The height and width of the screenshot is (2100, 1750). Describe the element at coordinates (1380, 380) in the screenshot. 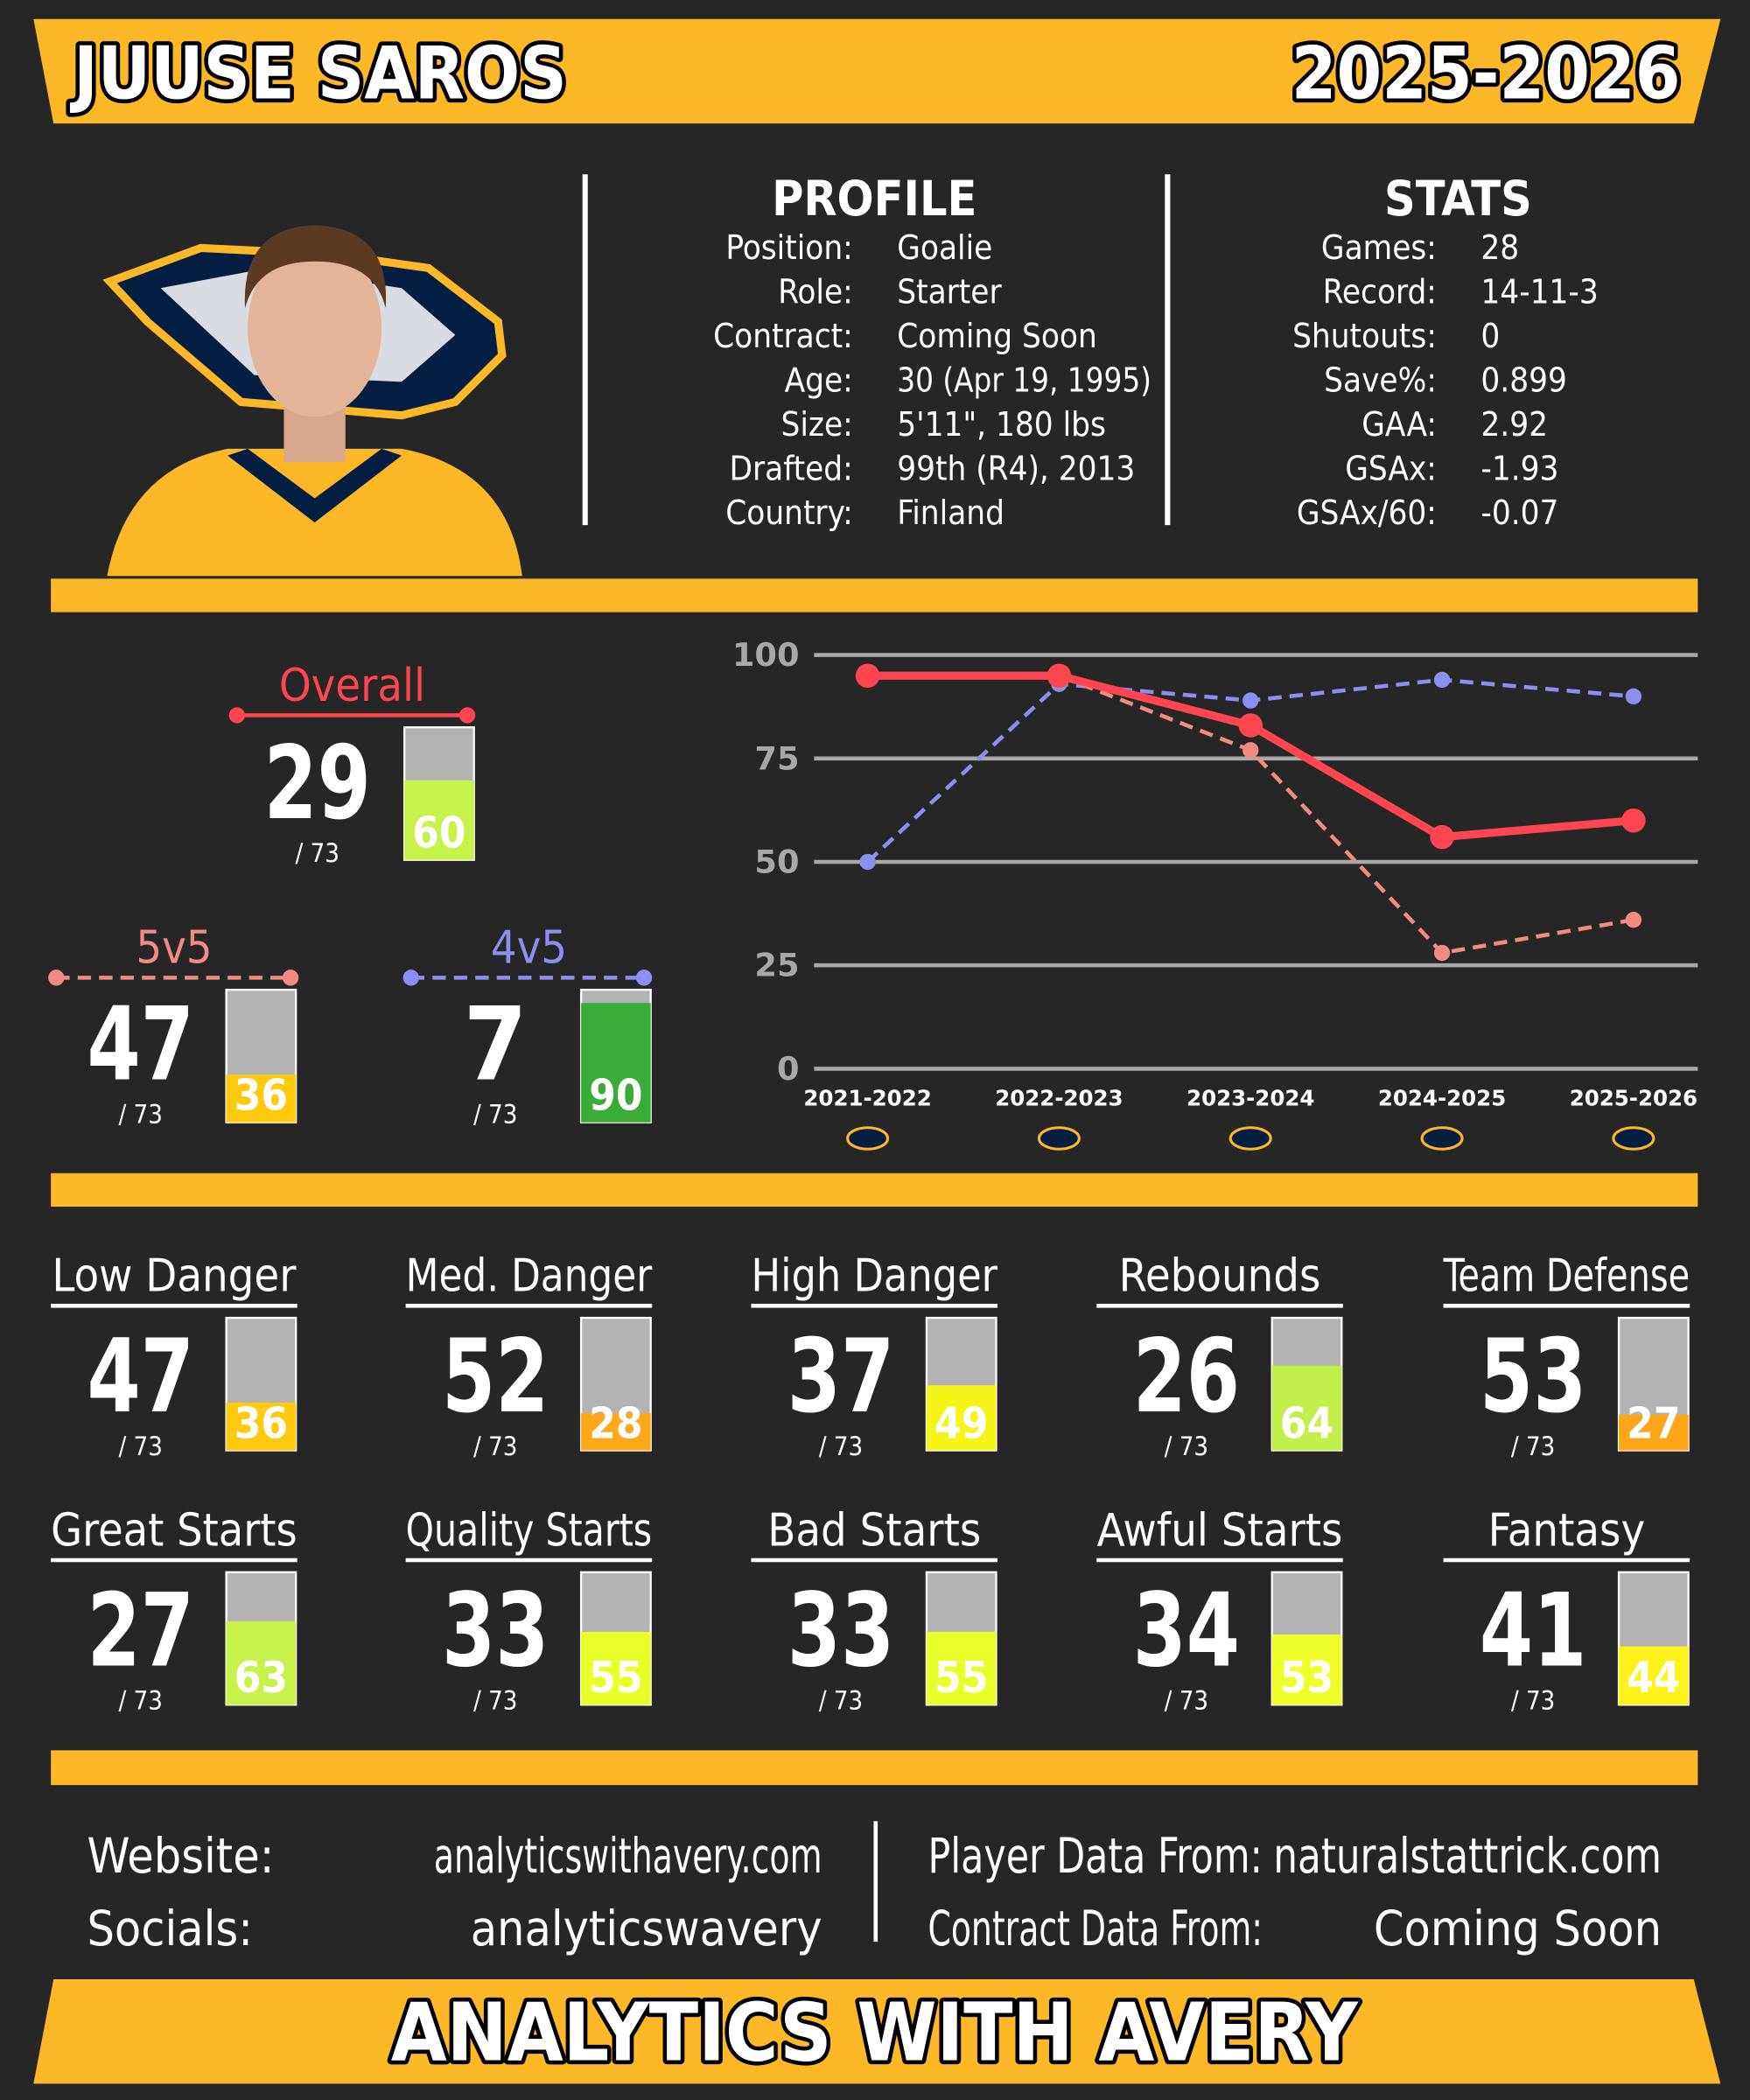

I see `info-label: Save%:` at that location.